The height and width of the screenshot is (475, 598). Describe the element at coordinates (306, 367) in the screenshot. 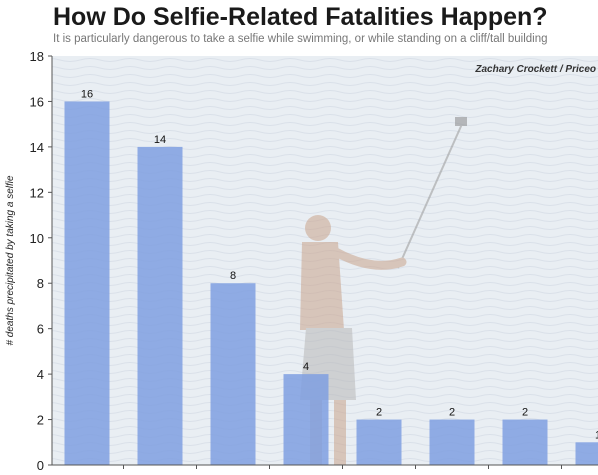

I see `data-label-4: 4` at that location.